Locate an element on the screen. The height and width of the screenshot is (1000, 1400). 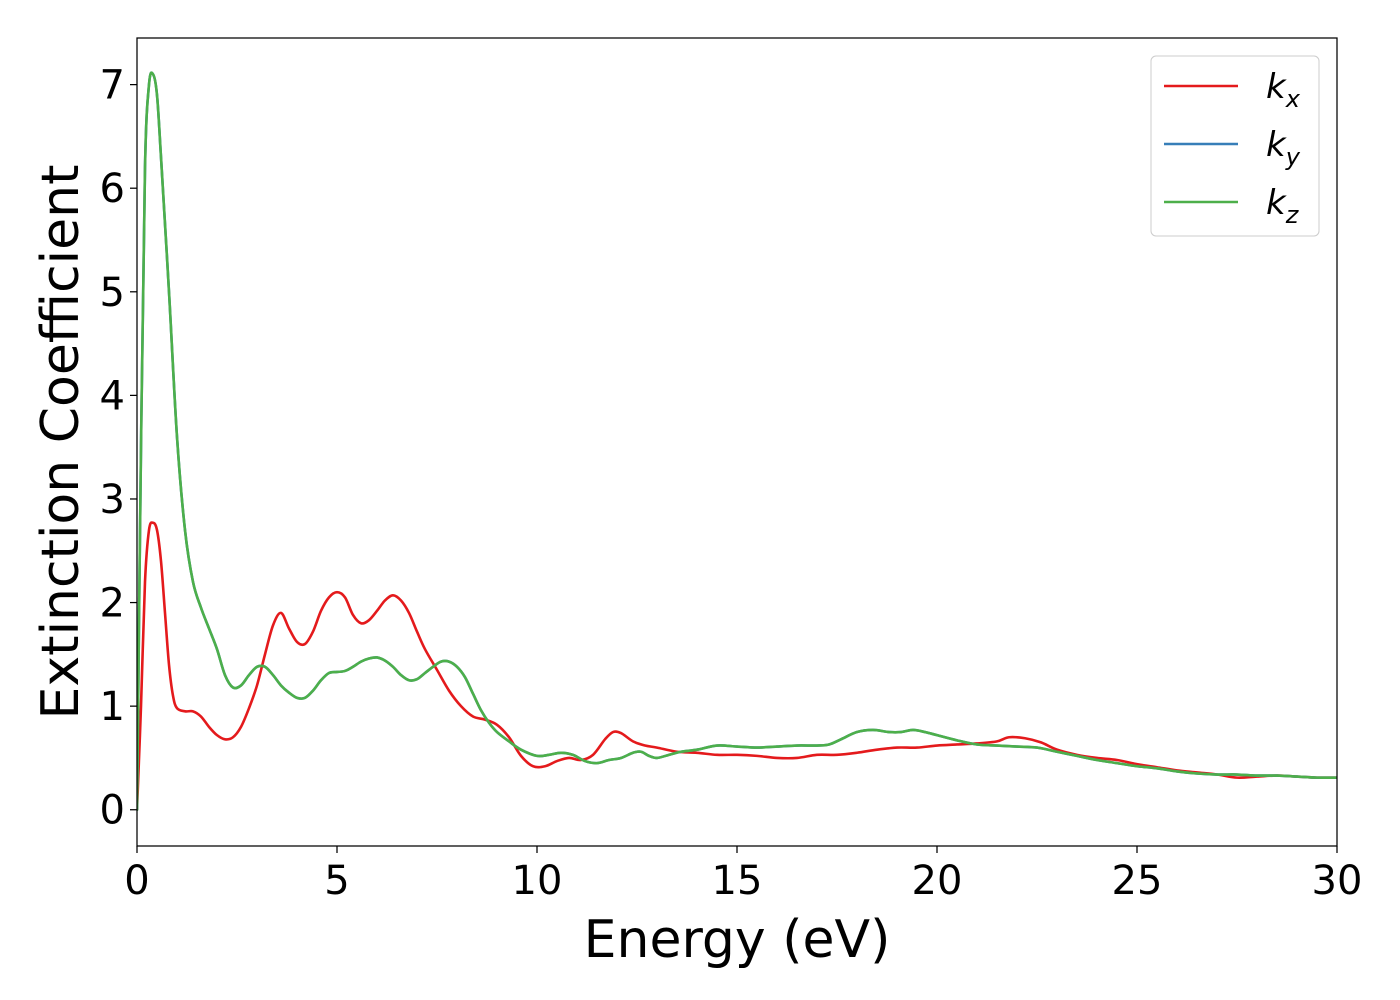
x-tick-label: 5 is located at coordinates (336, 881).